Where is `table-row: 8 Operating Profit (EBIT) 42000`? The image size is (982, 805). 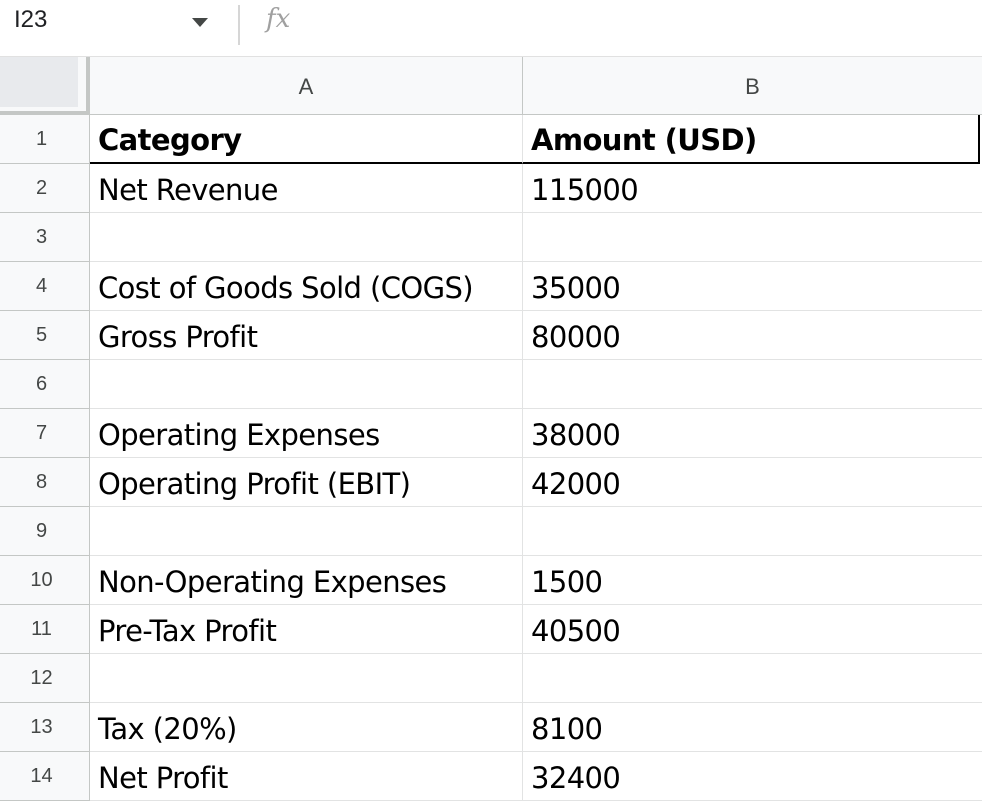 table-row: 8 Operating Profit (EBIT) 42000 is located at coordinates (491, 482).